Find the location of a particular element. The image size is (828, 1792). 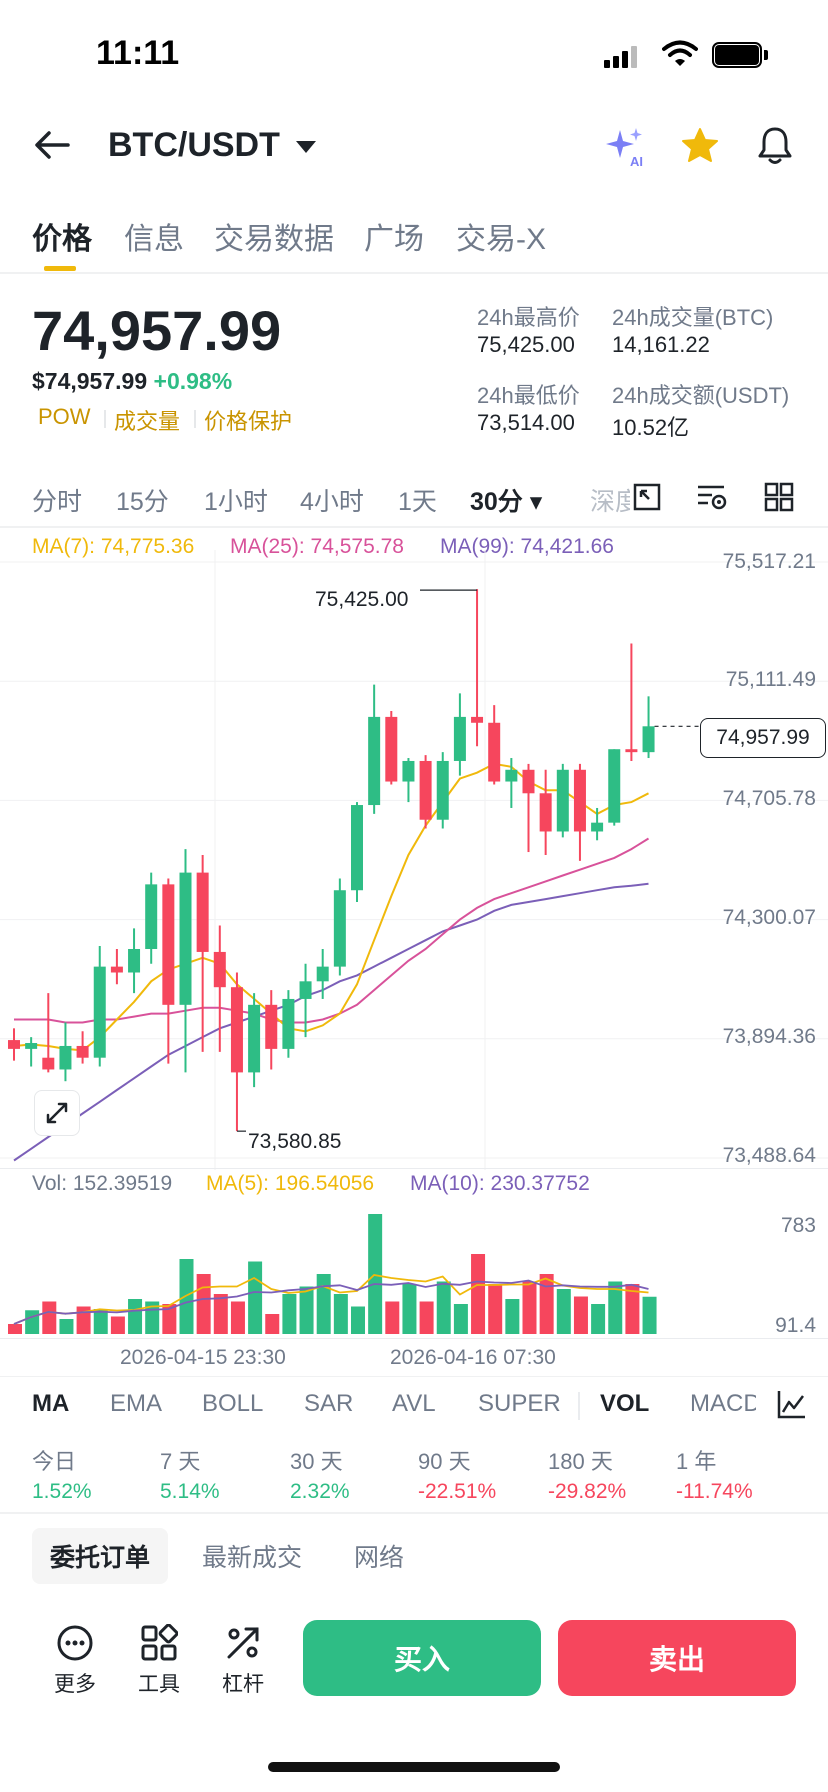

vol-axis-label: 783 is located at coordinates (798, 1225).